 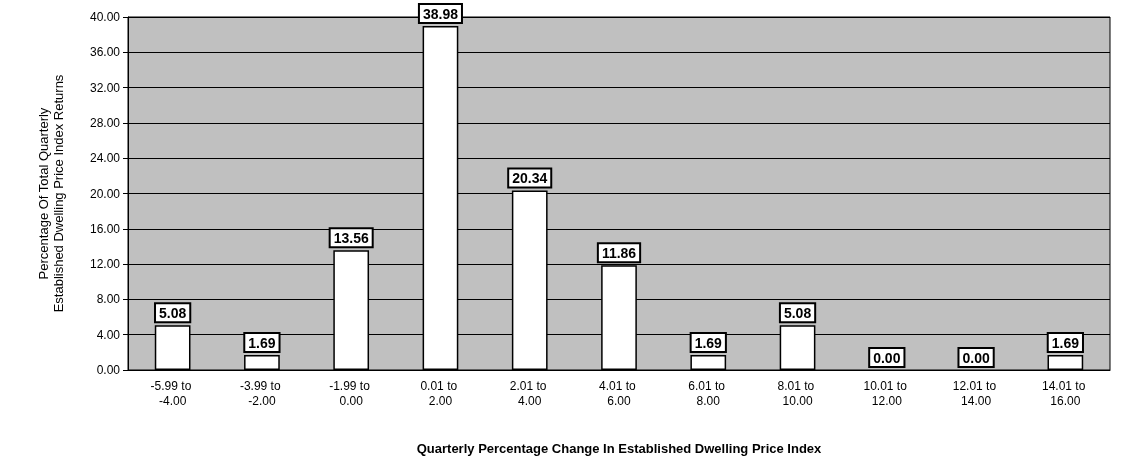 I want to click on y-tick-label: 12.00, so click(x=105, y=264).